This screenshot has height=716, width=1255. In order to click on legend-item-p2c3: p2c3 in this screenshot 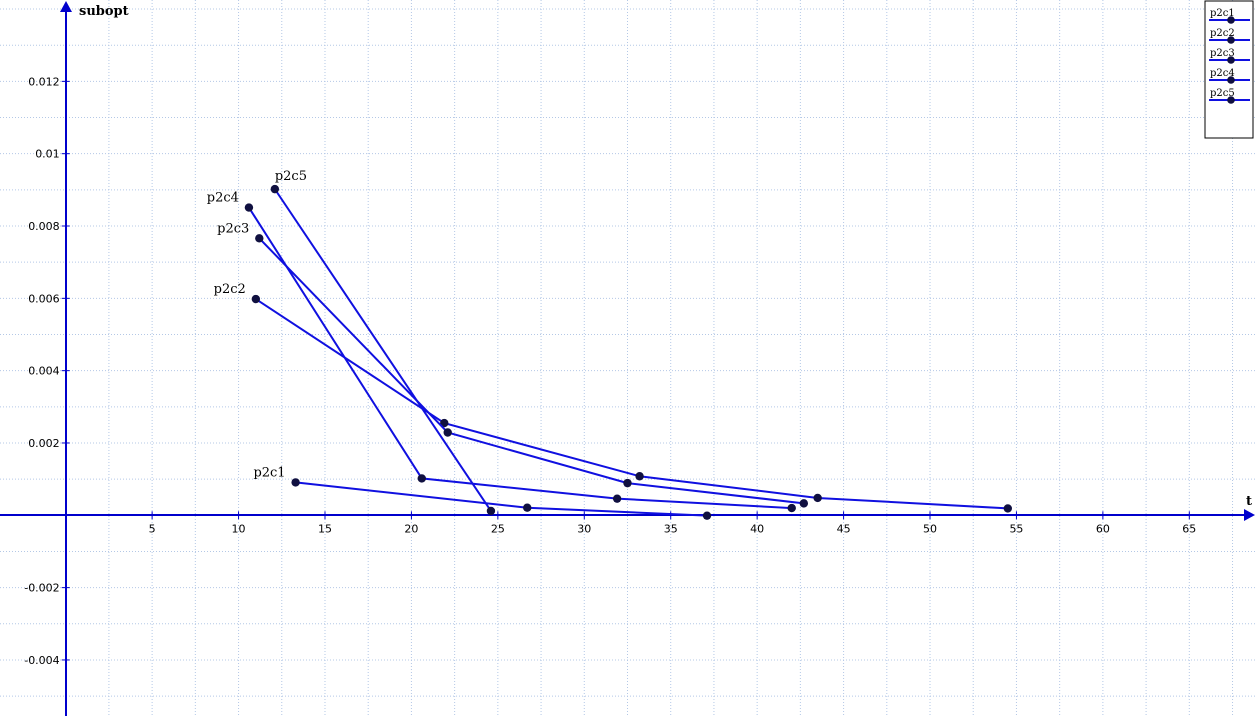, I will do `click(1229, 56)`.